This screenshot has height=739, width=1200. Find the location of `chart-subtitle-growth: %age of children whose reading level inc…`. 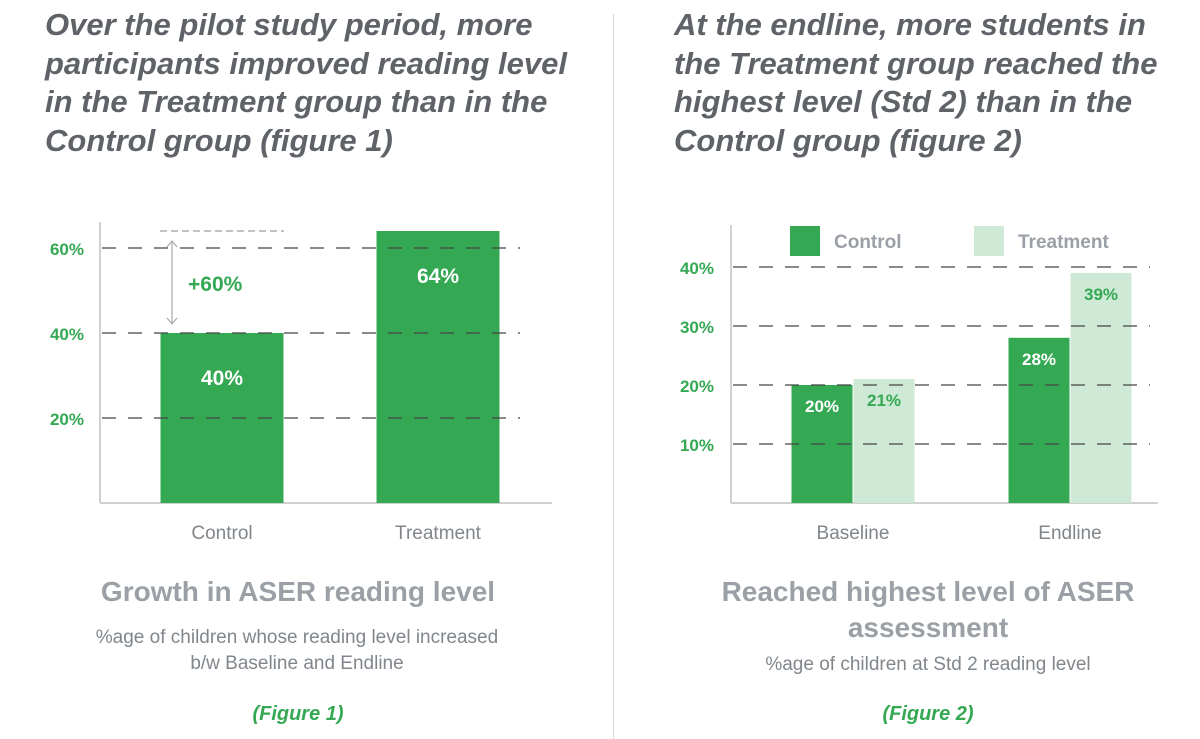

chart-subtitle-growth: %age of children whose reading level inc… is located at coordinates (297, 650).